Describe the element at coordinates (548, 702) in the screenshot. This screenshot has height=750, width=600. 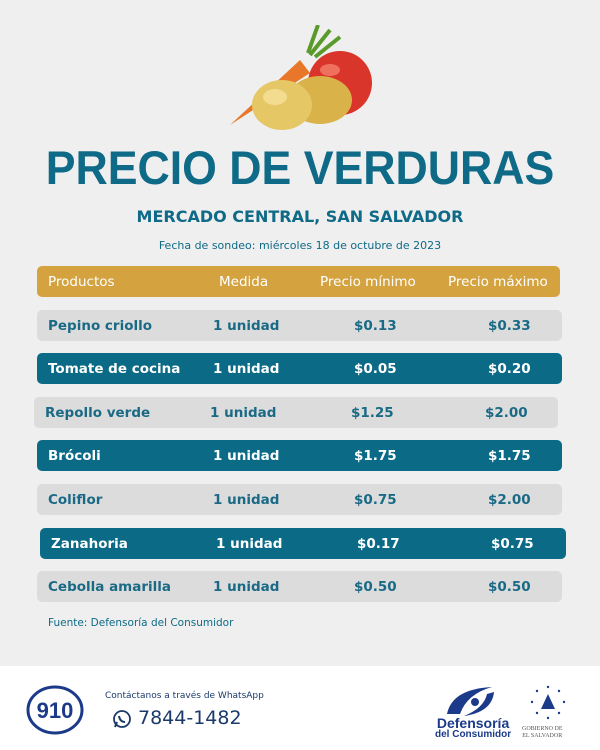
I see `gobierno-seal-icon` at that location.